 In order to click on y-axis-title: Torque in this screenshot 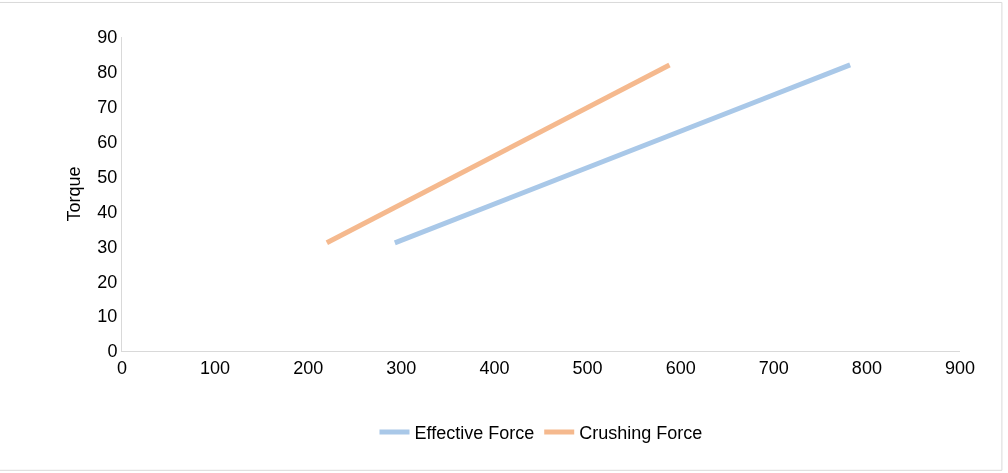, I will do `click(73, 194)`.